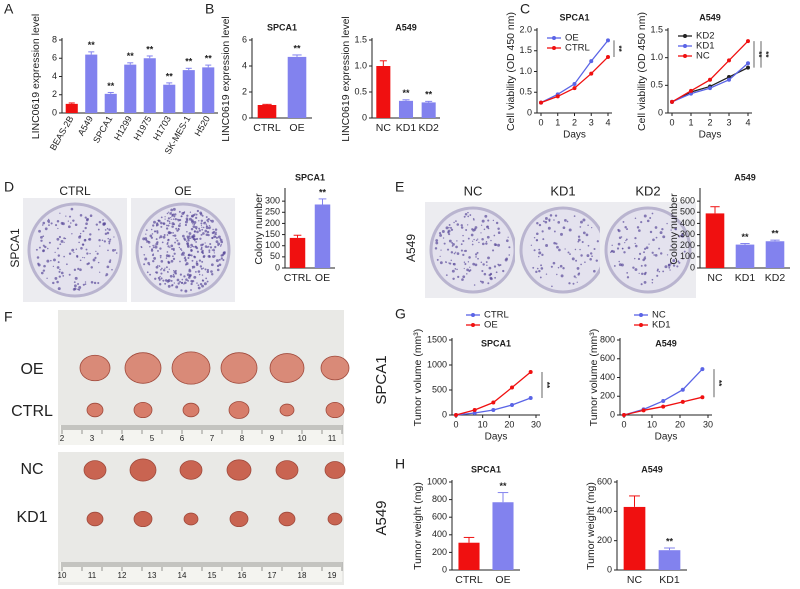 The width and height of the screenshot is (800, 589). What do you see at coordinates (775, 278) in the screenshot?
I see `x-tick-label: KD2` at bounding box center [775, 278].